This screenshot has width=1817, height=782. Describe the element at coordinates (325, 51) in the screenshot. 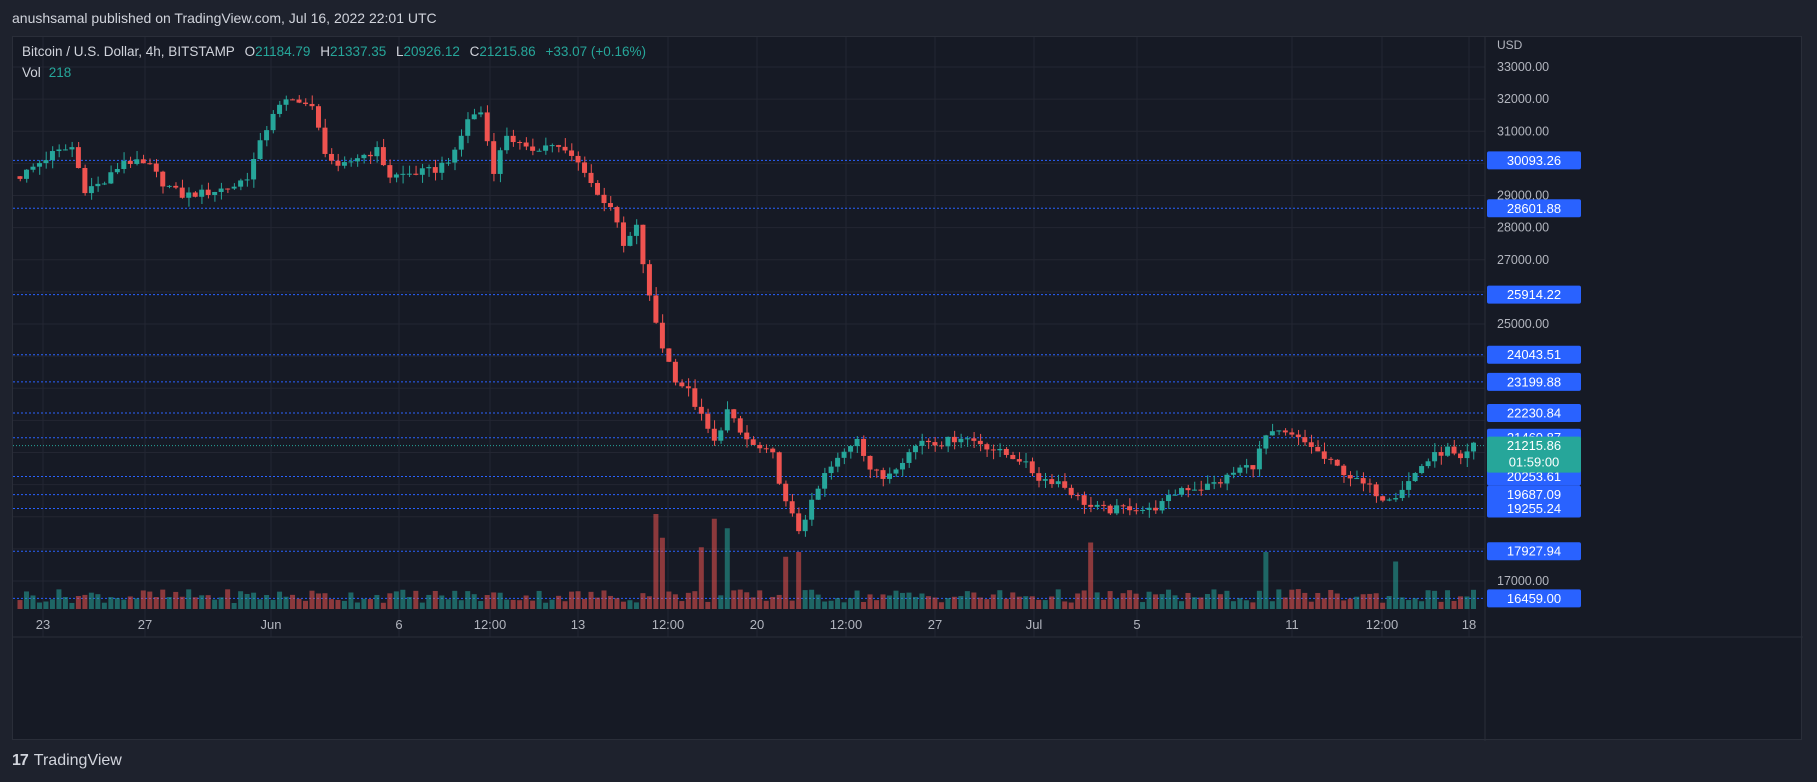

I see `high-label: H` at that location.